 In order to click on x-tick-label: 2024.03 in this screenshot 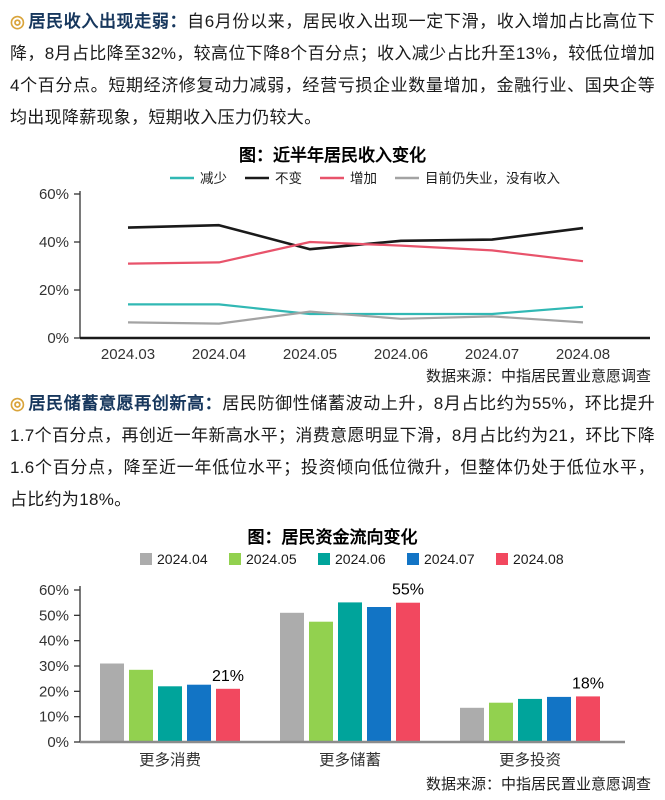, I will do `click(128, 354)`.